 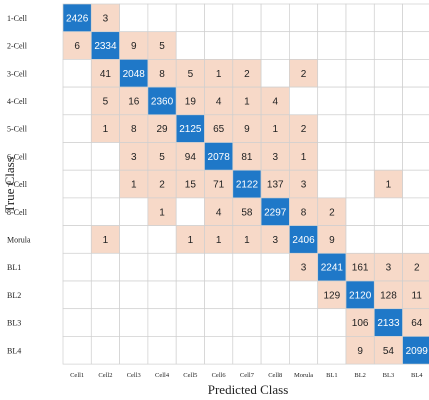 I want to click on row-label-10: BL2, so click(x=14, y=295).